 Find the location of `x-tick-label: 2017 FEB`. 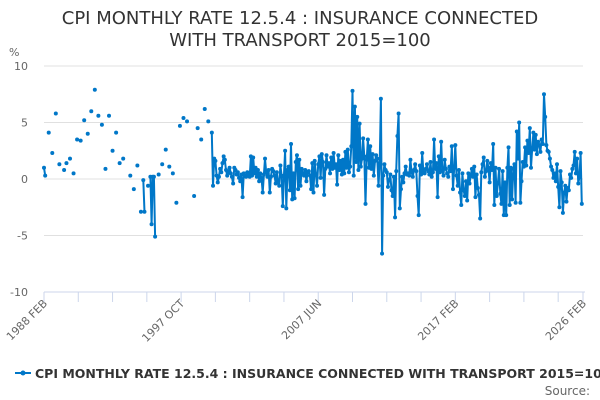

x-tick-label: 2017 FEB is located at coordinates (438, 320).